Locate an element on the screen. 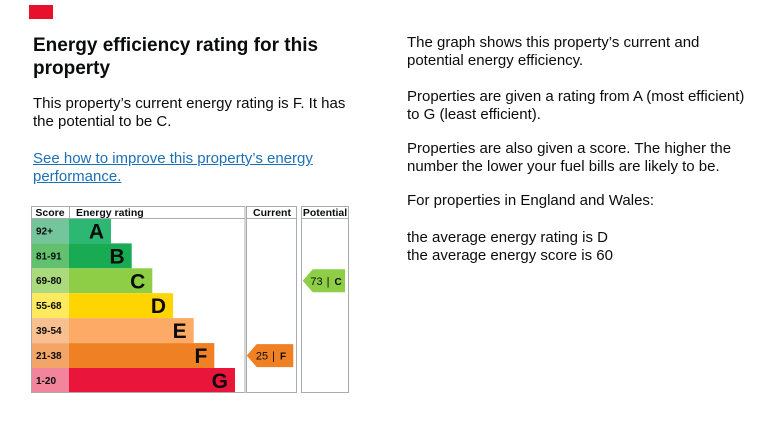 The width and height of the screenshot is (757, 423). score-cell-e is located at coordinates (50, 330).